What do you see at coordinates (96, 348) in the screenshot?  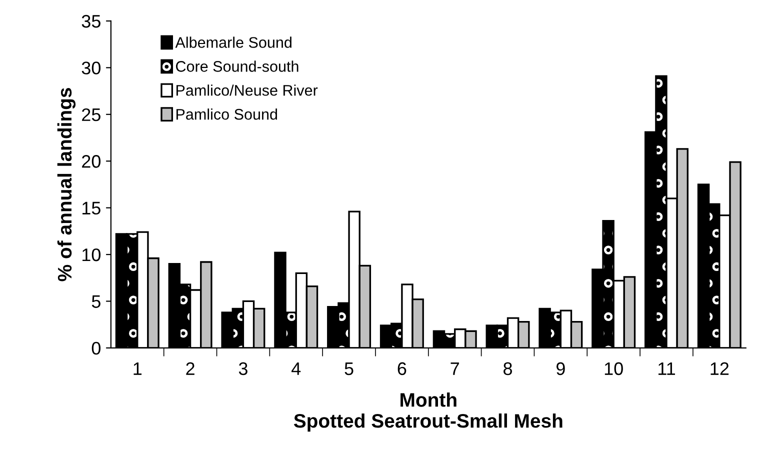 I see `y-tick-label: 0` at bounding box center [96, 348].